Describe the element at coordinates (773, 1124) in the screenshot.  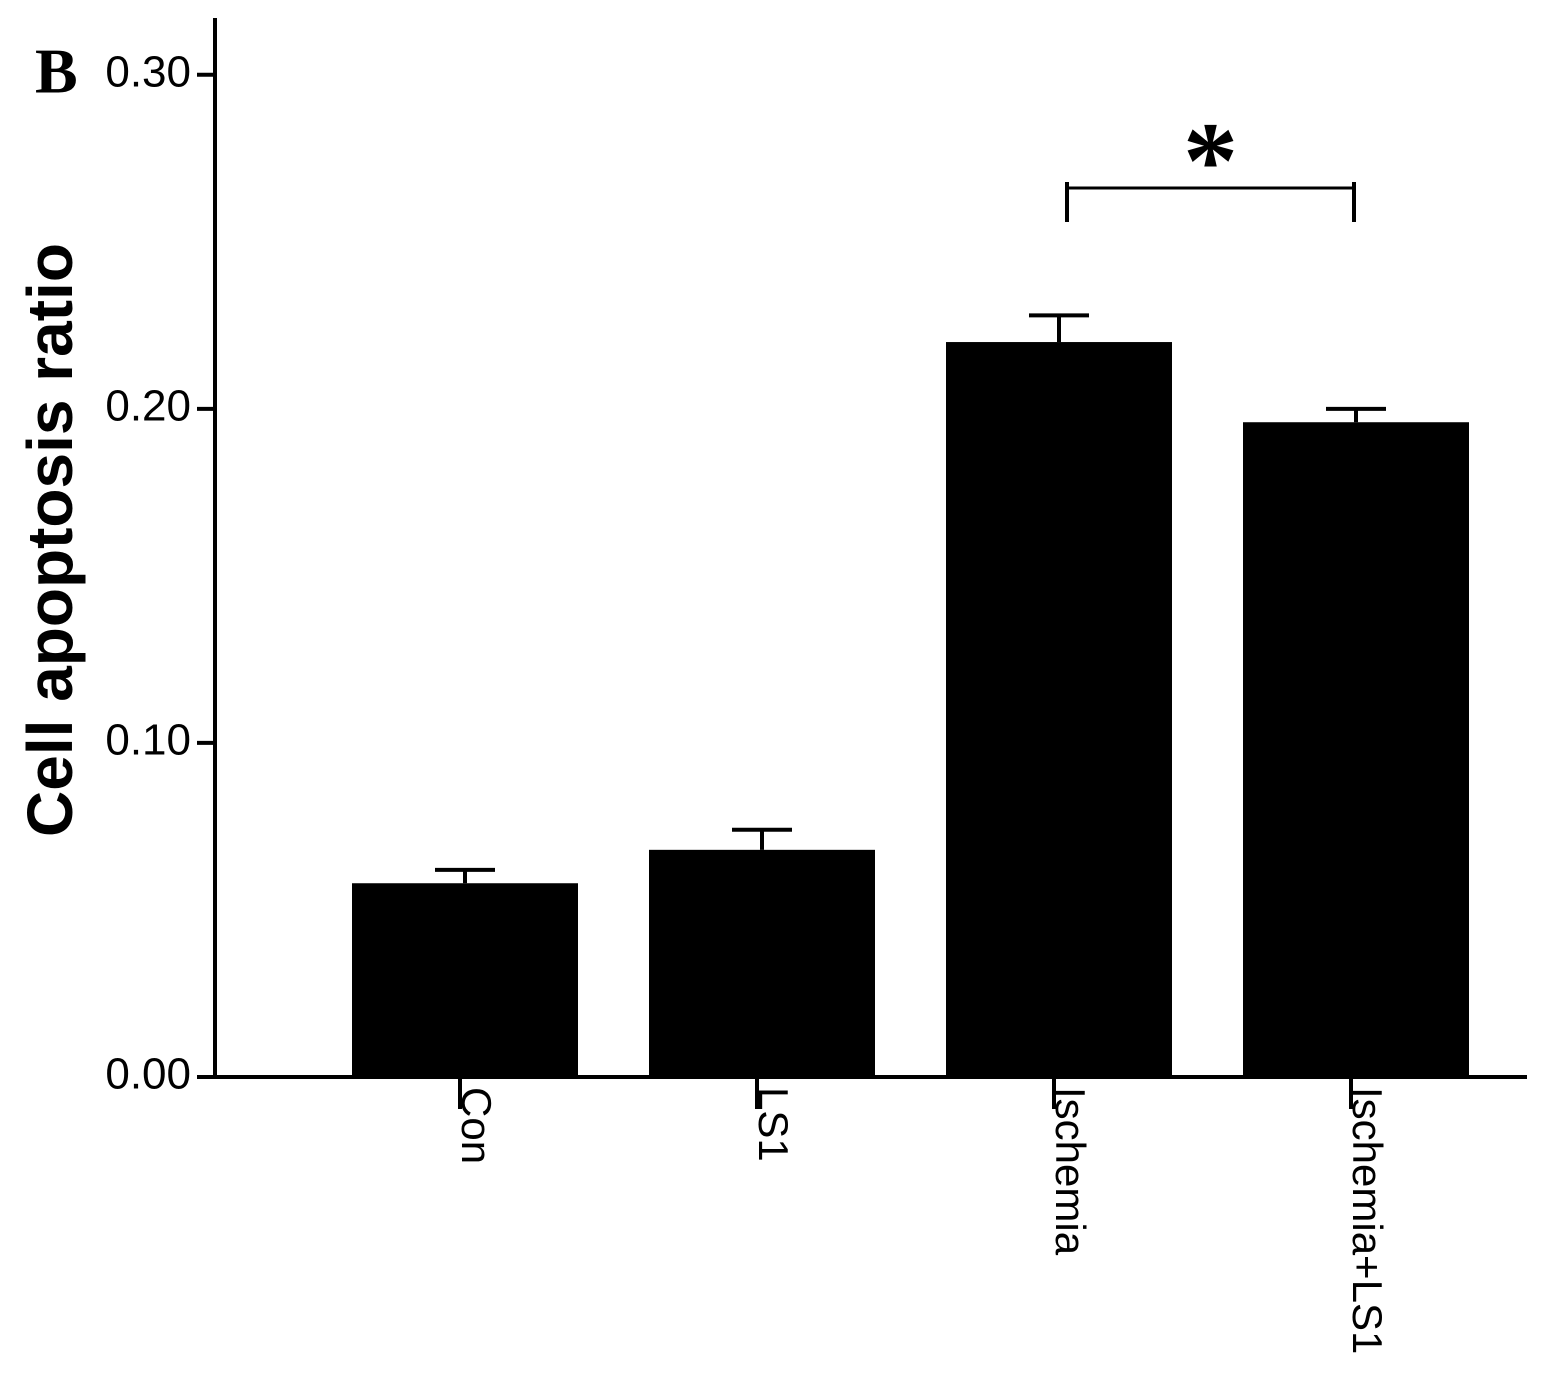
I see `x-tick-label: LS1` at that location.